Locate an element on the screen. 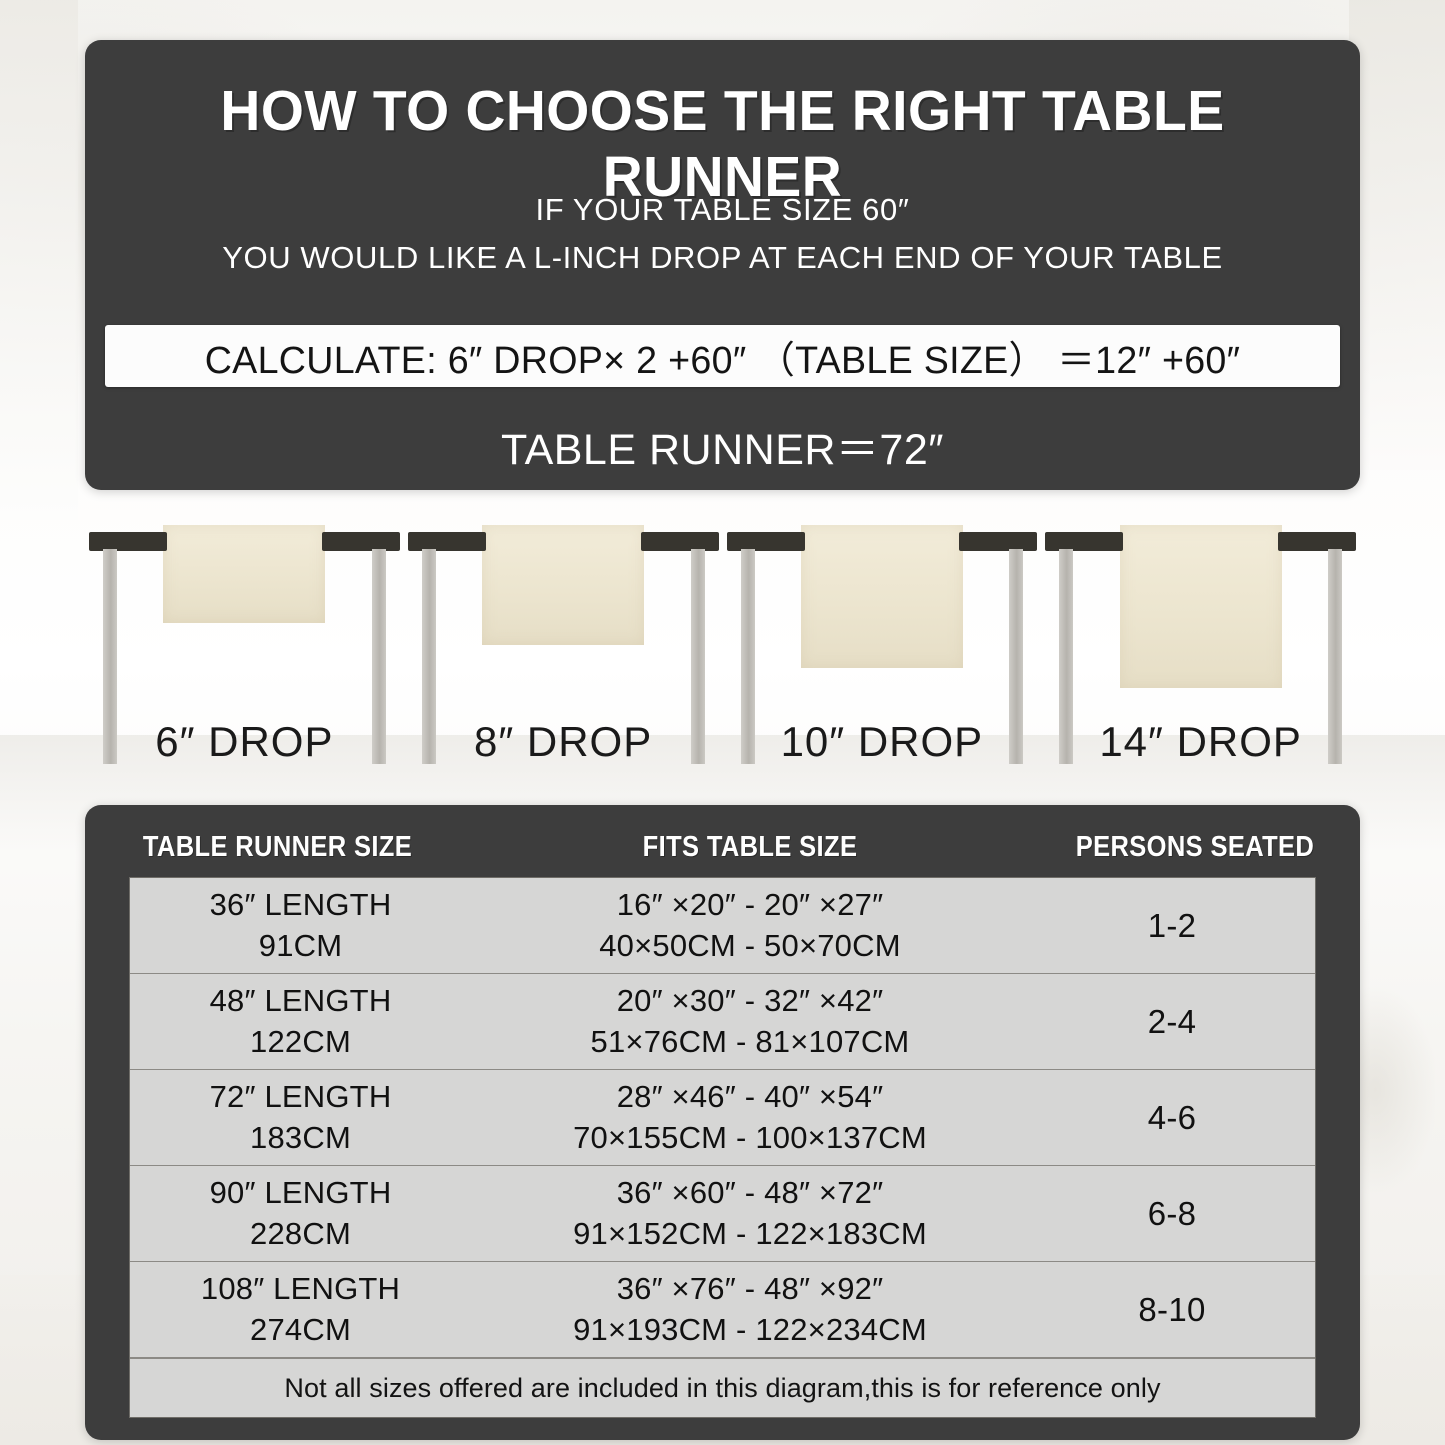 Image resolution: width=1445 pixels, height=1445 pixels. cell-fits-table-size: 20″ ×30″ - 32″ ×42″ 51×76CM - 81×107CM is located at coordinates (750, 1021).